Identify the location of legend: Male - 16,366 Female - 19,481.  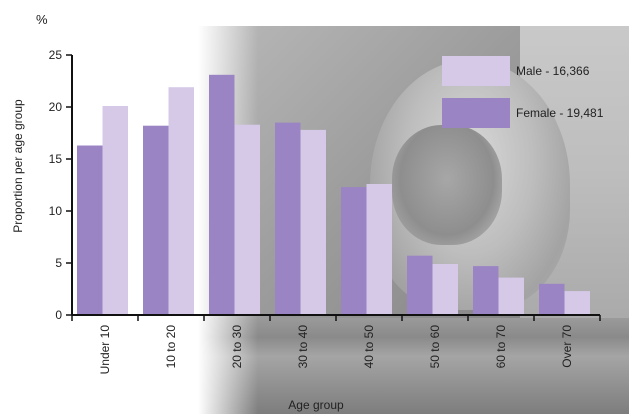
(523, 92).